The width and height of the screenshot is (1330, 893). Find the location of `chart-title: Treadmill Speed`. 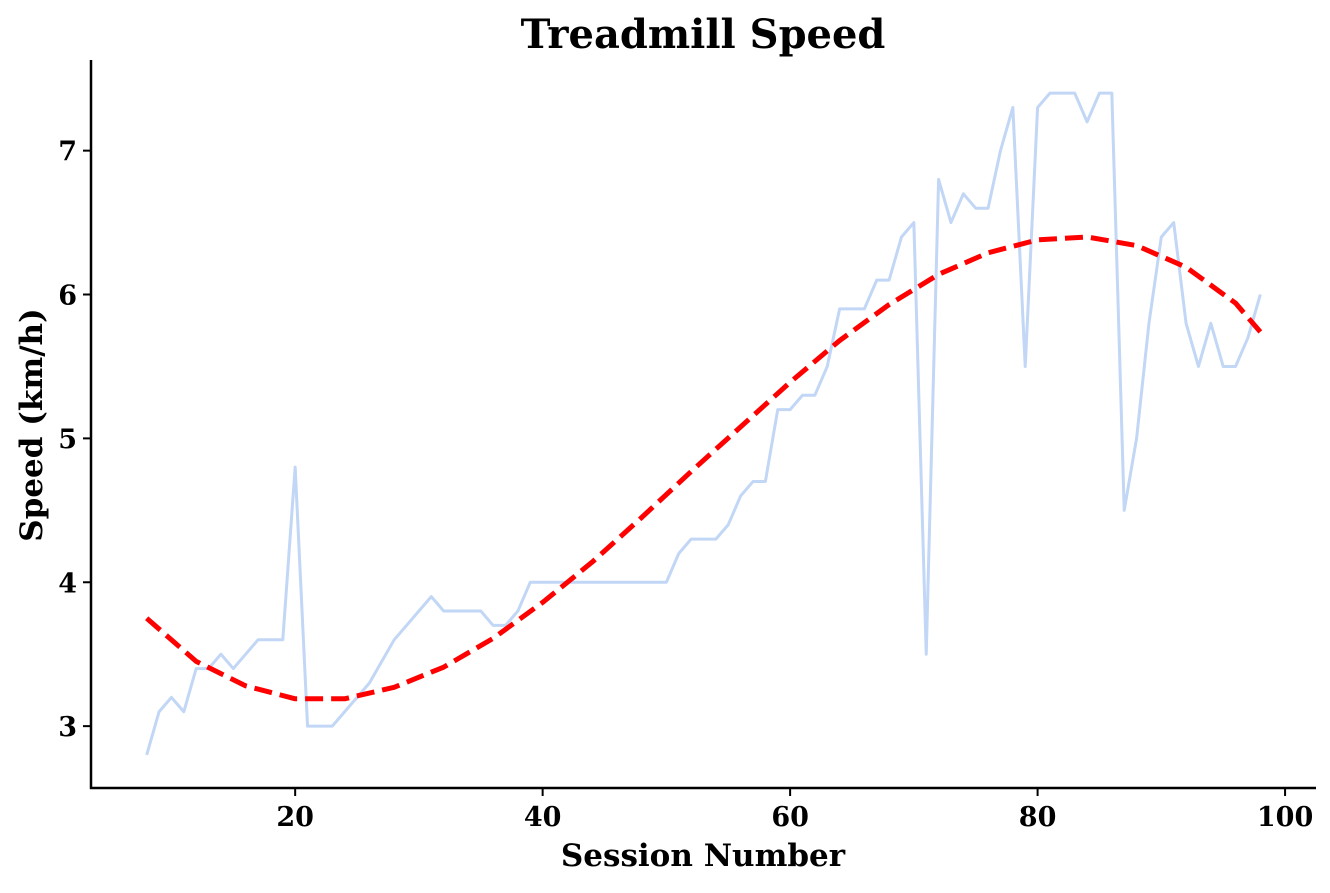

chart-title: Treadmill Speed is located at coordinates (703, 34).